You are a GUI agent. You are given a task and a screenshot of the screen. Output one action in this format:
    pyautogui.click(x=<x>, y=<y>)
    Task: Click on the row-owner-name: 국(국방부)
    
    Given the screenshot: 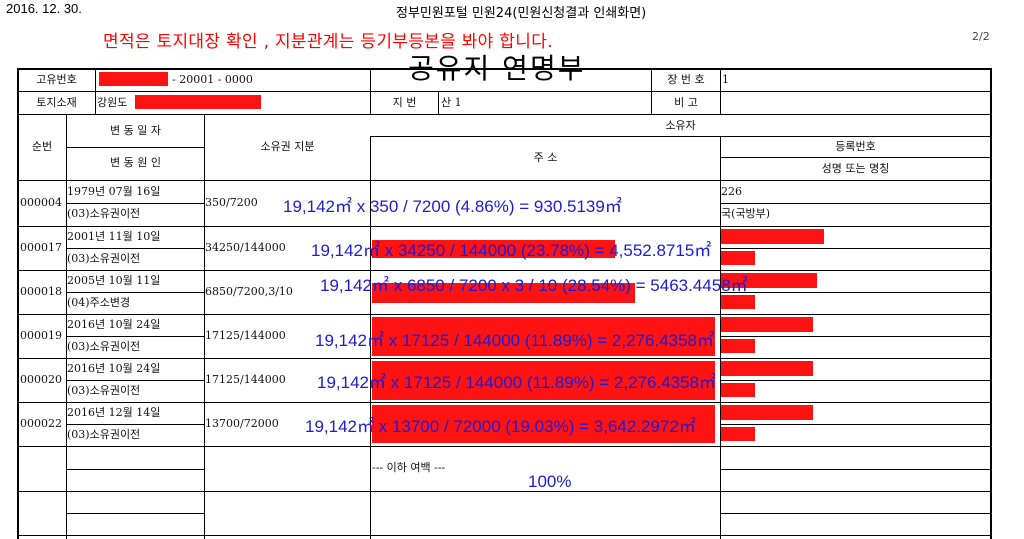 What is the action you would take?
    pyautogui.click(x=746, y=213)
    